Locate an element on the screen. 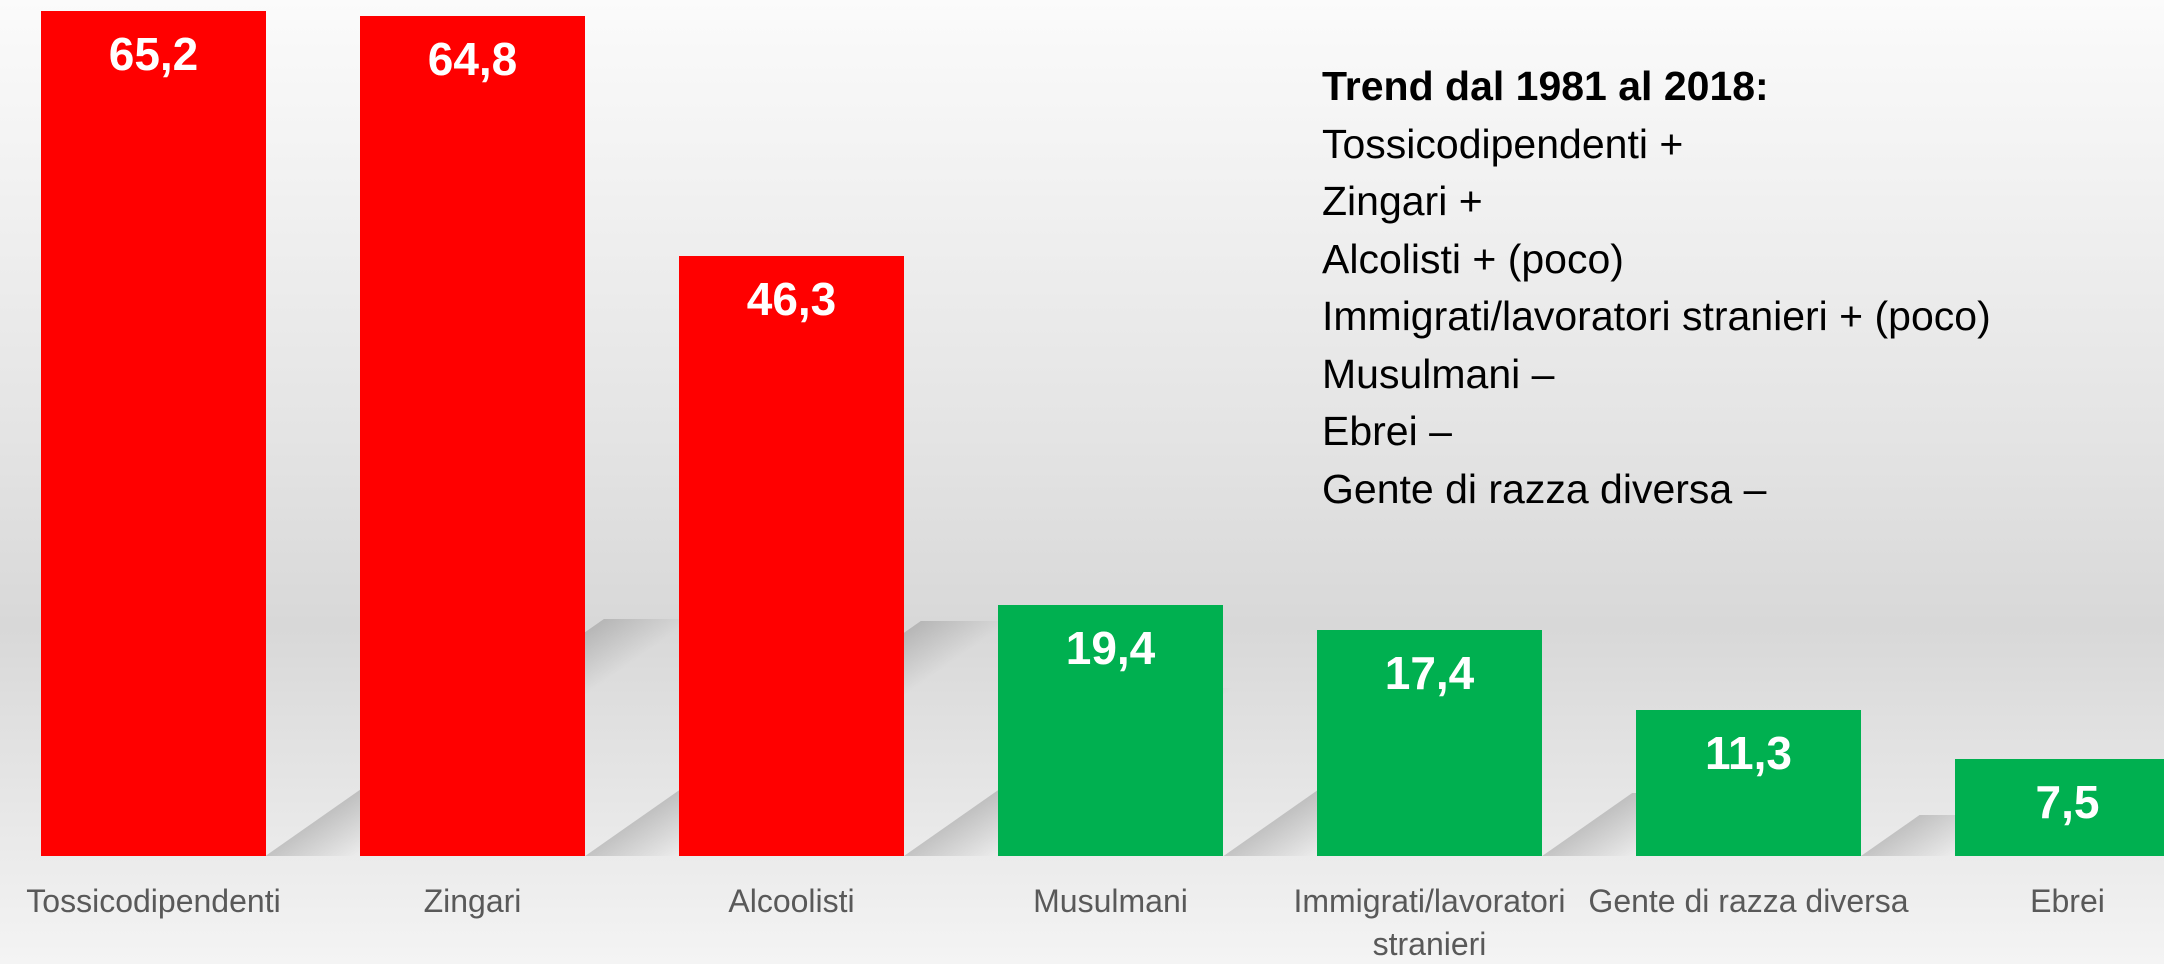  bar: 7,5 is located at coordinates (2059, 807).